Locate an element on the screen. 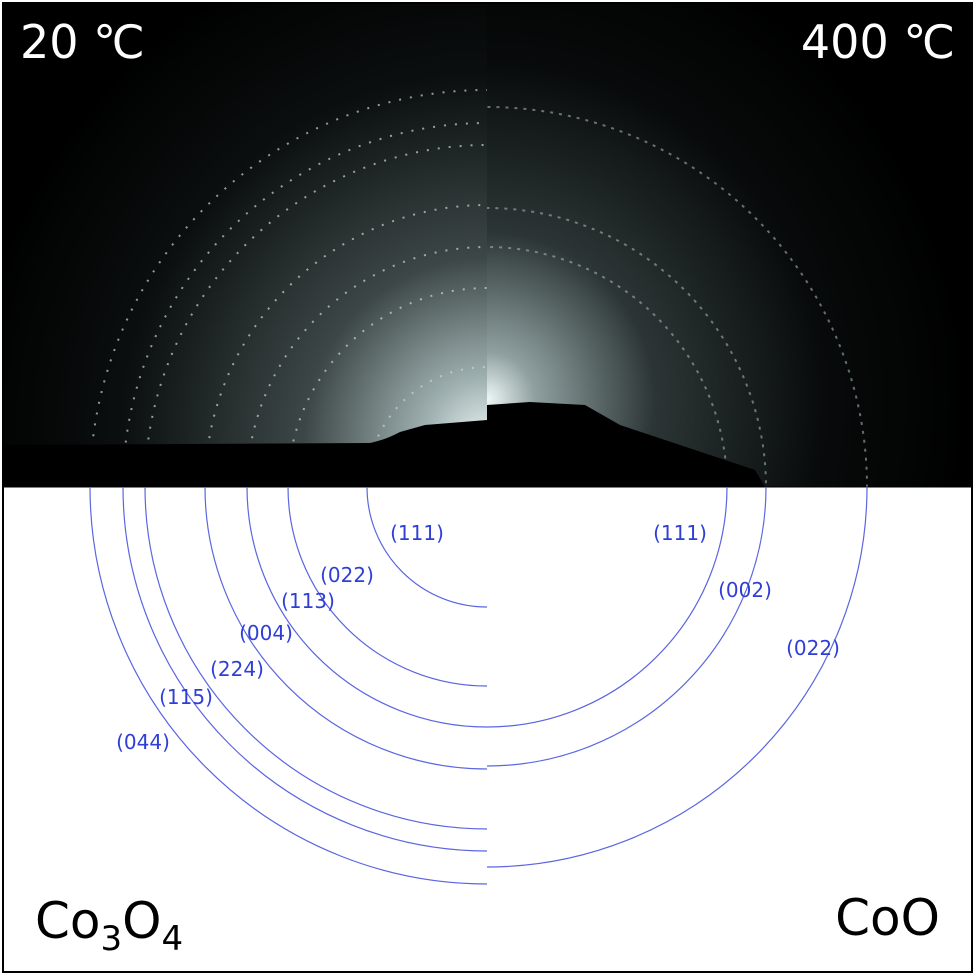 The image size is (975, 975). phase-label: CoO is located at coordinates (887, 918).